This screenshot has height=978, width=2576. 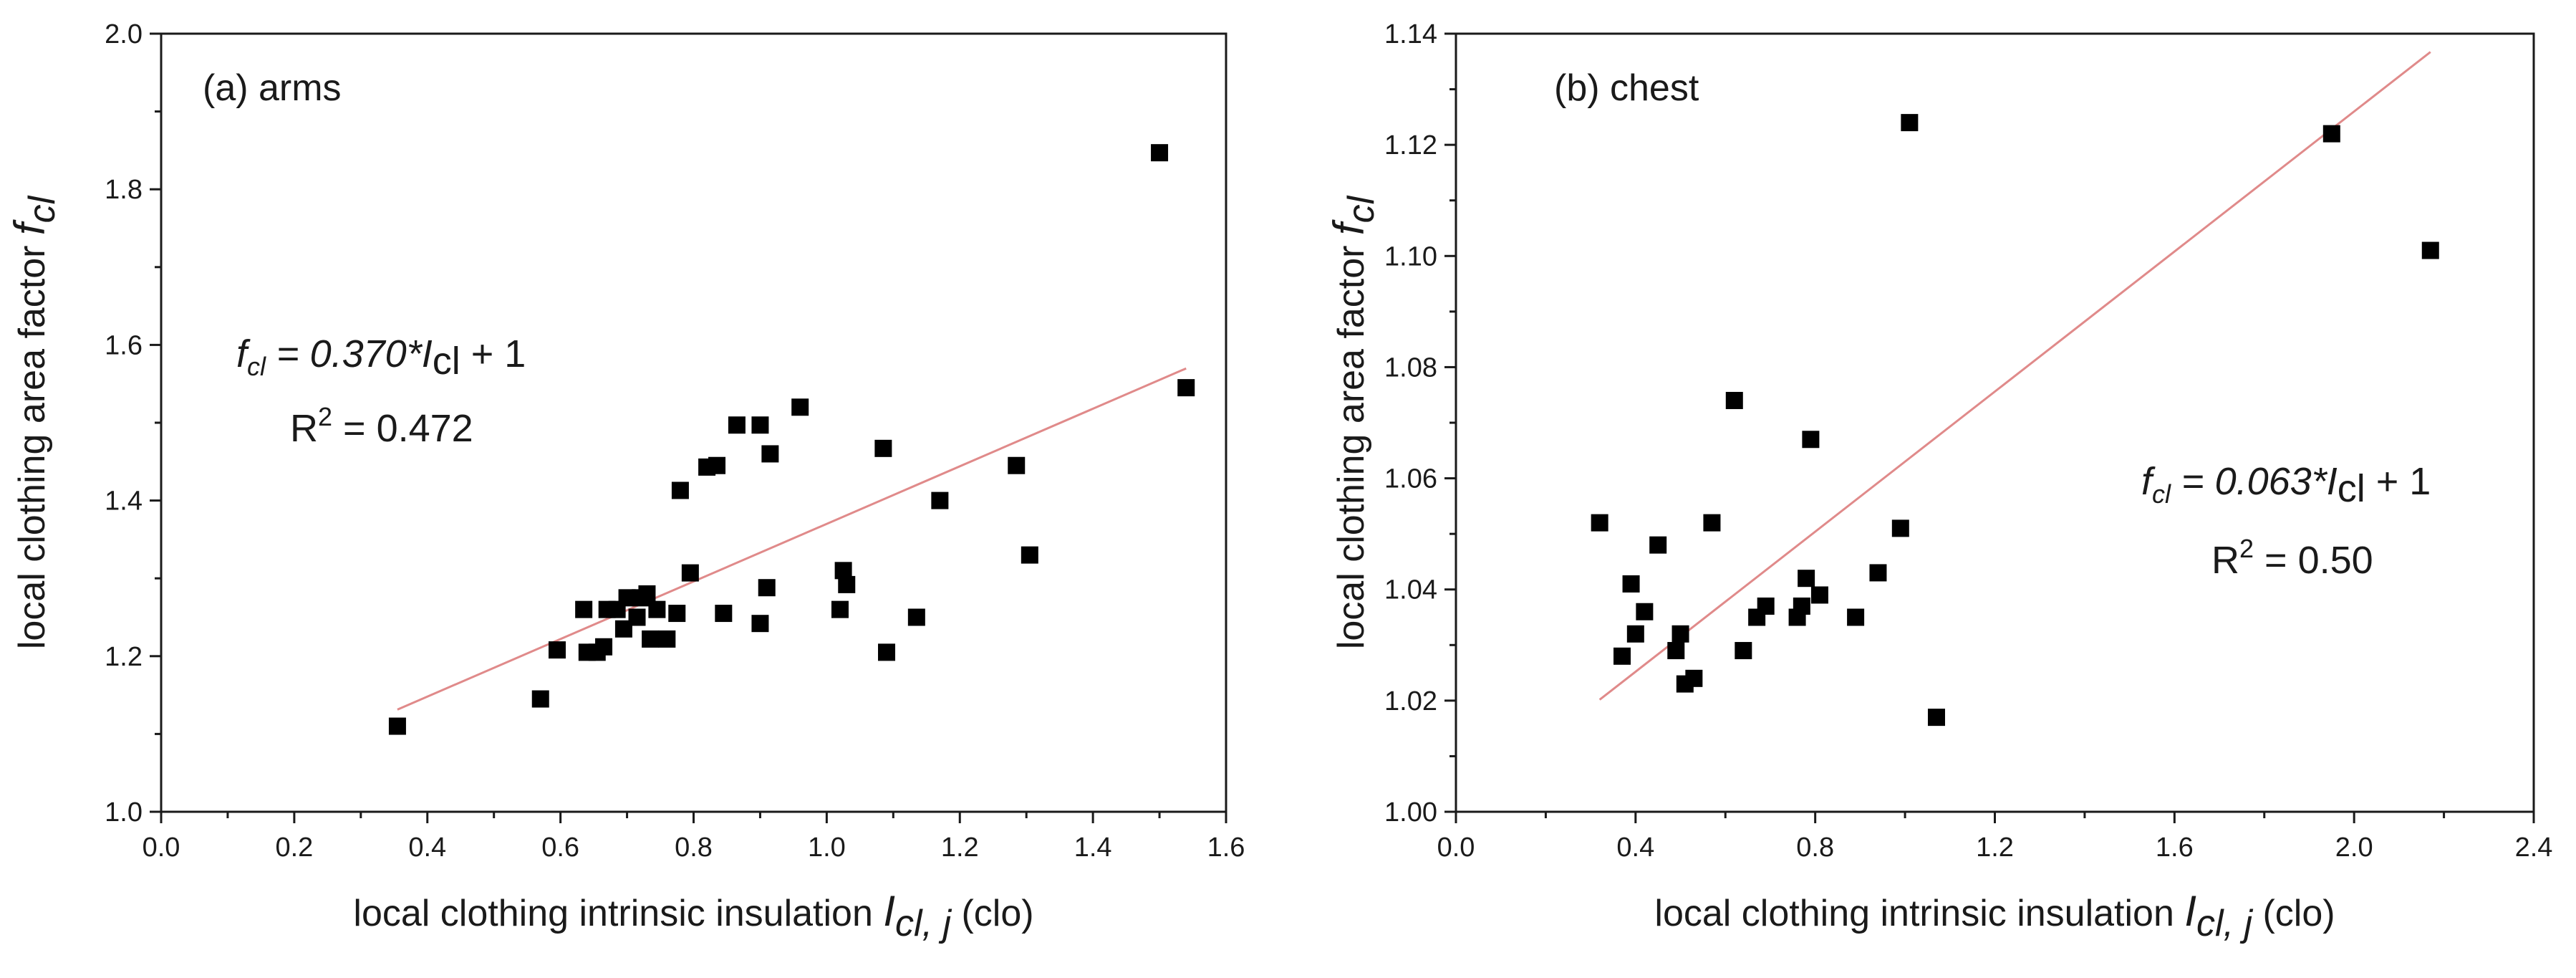 I want to click on y-tick-label: 1.02, so click(x=1410, y=701).